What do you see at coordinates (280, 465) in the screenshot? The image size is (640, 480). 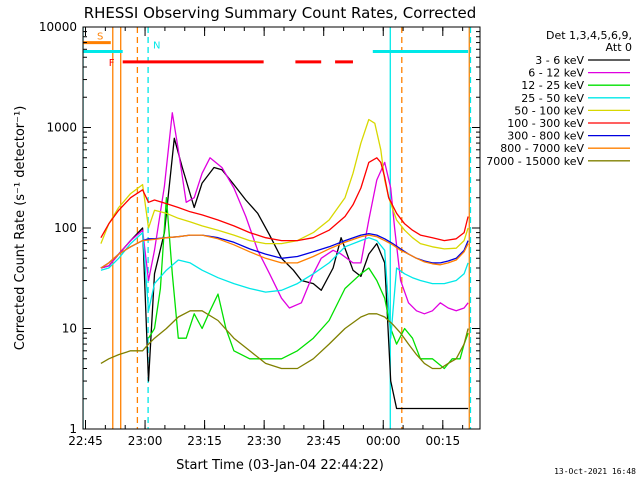 I see `x-axis-label: Start Time (03-Jan-04 22:44:22)` at bounding box center [280, 465].